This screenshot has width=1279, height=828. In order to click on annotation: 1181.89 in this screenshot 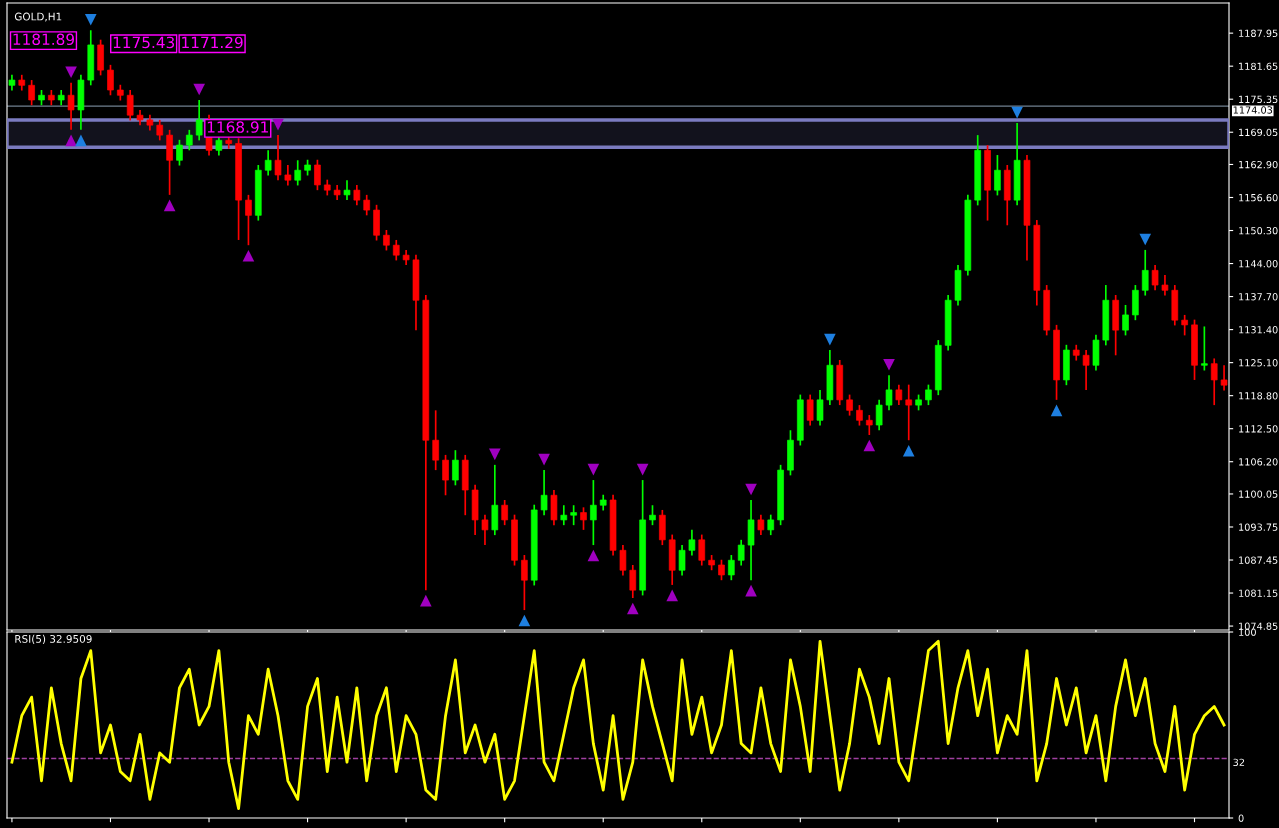, I will do `click(43, 39)`.